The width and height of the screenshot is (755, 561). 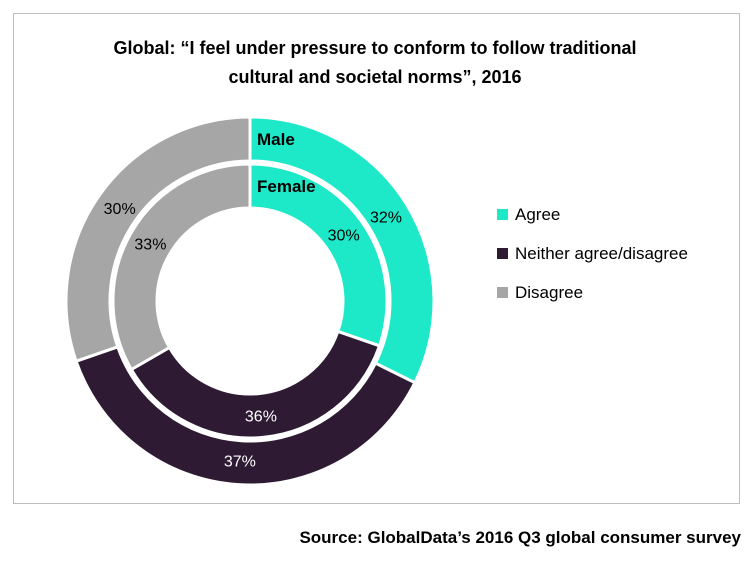 I want to click on legend-label-agree: Agree, so click(x=538, y=214).